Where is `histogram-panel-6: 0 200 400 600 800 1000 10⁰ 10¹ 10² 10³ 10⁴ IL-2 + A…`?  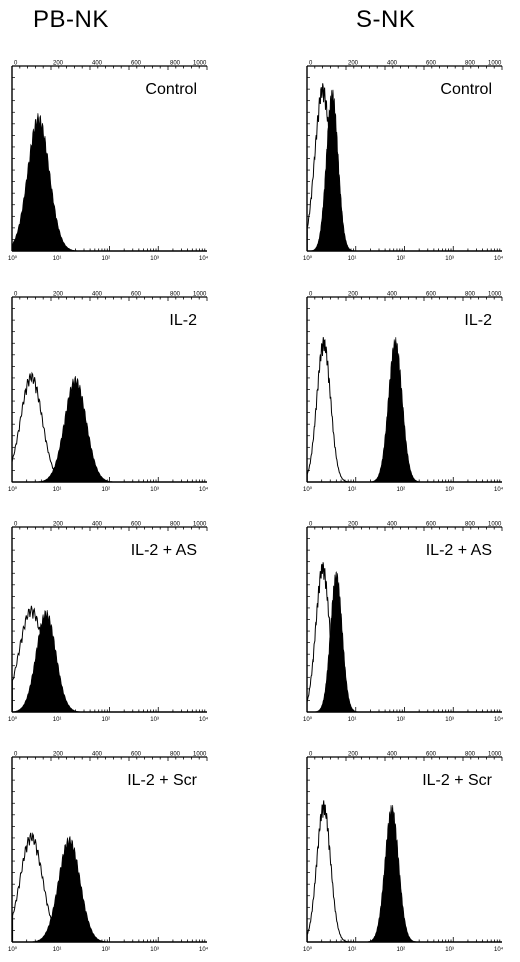 histogram-panel-6: 0 200 400 600 800 1000 10⁰ 10¹ 10² 10³ 10⁴ IL-2 + A… is located at coordinates (403, 623).